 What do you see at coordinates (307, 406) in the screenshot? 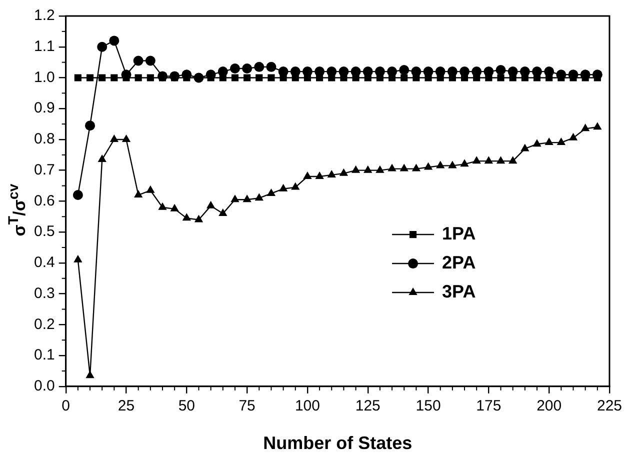
I see `x-tick-label: 100` at bounding box center [307, 406].